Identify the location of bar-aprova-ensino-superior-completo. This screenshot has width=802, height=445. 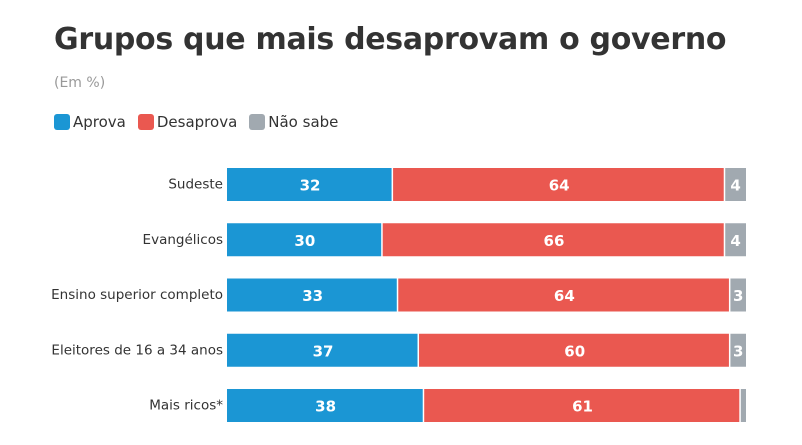
(312, 295).